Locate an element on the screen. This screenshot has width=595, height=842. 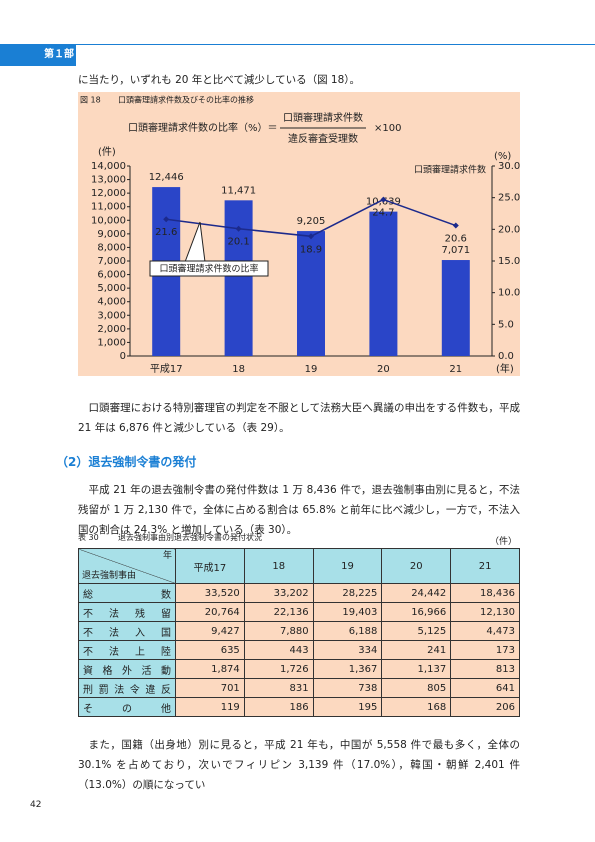
part-label: 第１部 is located at coordinates (59, 54).